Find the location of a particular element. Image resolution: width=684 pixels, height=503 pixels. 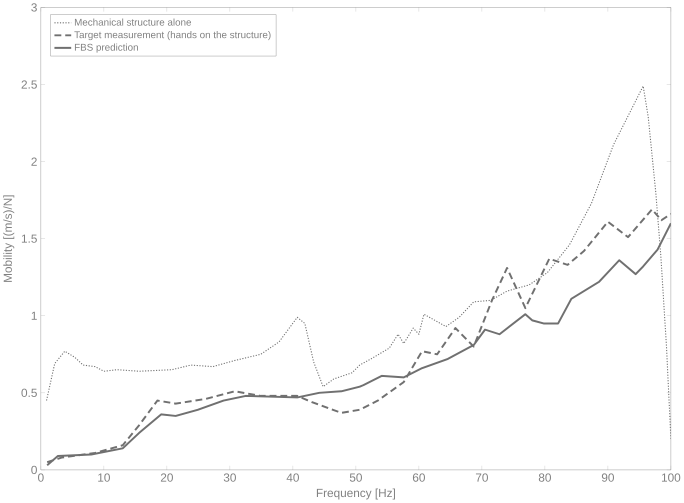

x-tick-label: 80 is located at coordinates (544, 478).